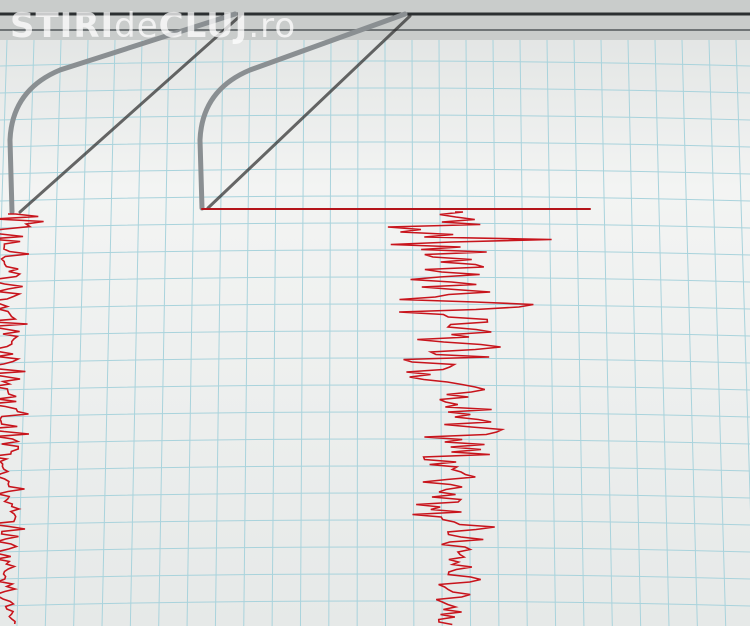  What do you see at coordinates (124, 113) in the screenshot?
I see `stylus-left` at bounding box center [124, 113].